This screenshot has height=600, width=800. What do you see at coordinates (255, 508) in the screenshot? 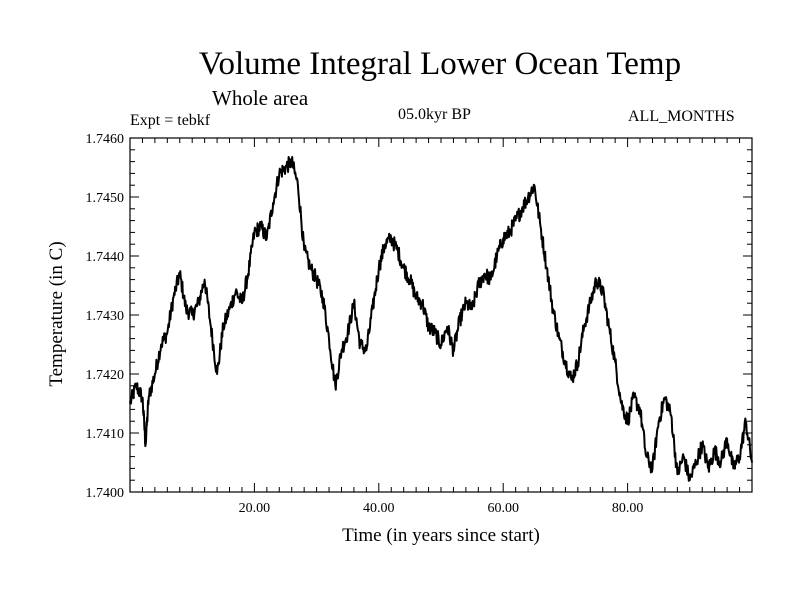
I see `x-tick-label: 20.00` at bounding box center [255, 508].